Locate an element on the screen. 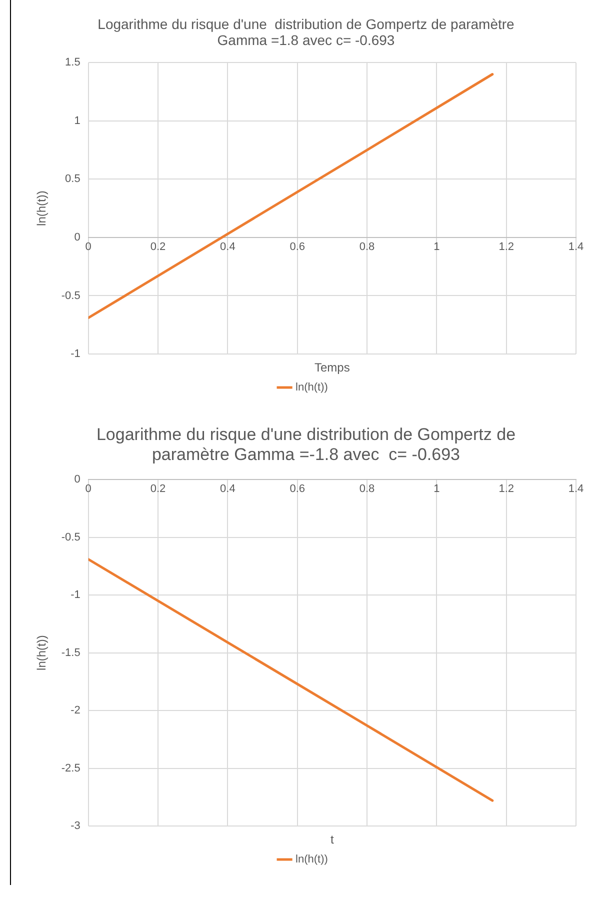  chart-title: Logarithme du risque d'une distribution de Gompertz de paramètre Gamma =1.8 avec c= -0.693 is located at coordinates (306, 32).